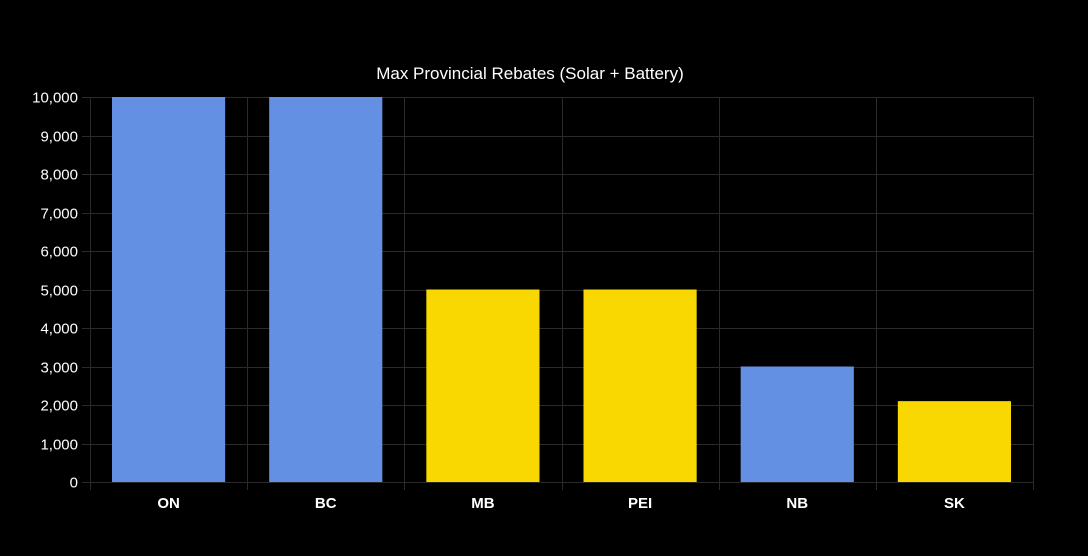 This screenshot has height=556, width=1088. What do you see at coordinates (55, 98) in the screenshot?
I see `y-tick-label: 10,000` at bounding box center [55, 98].